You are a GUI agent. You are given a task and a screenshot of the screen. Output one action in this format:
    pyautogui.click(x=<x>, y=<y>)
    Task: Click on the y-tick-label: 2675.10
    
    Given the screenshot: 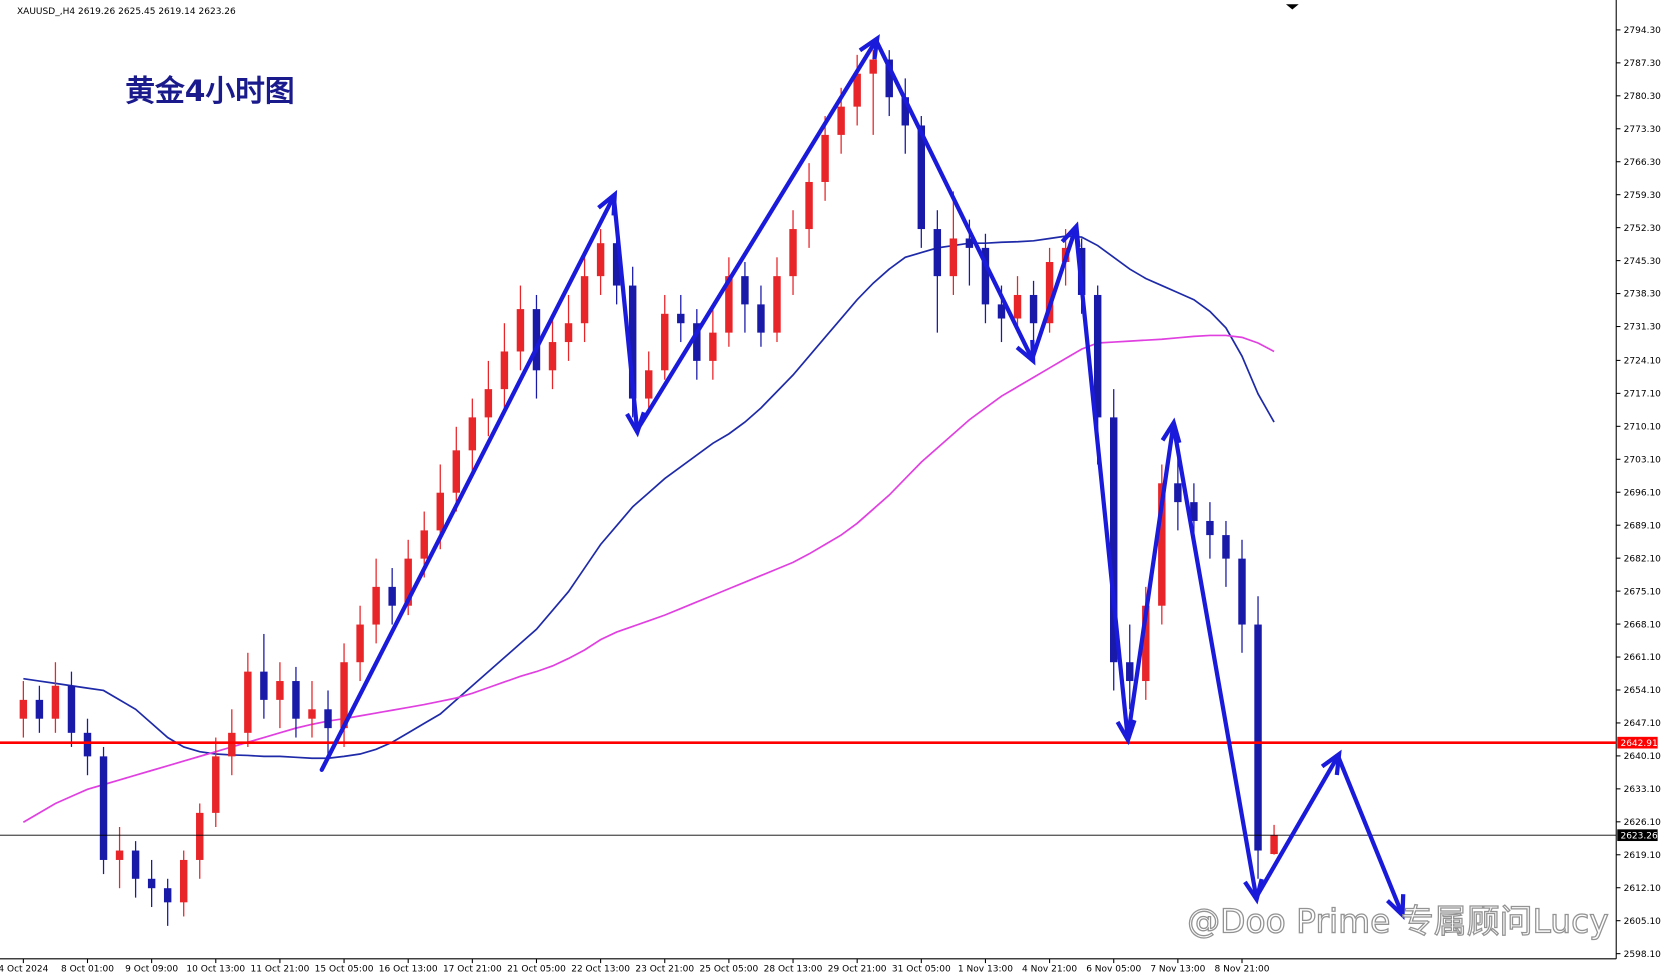 What is the action you would take?
    pyautogui.click(x=1643, y=592)
    